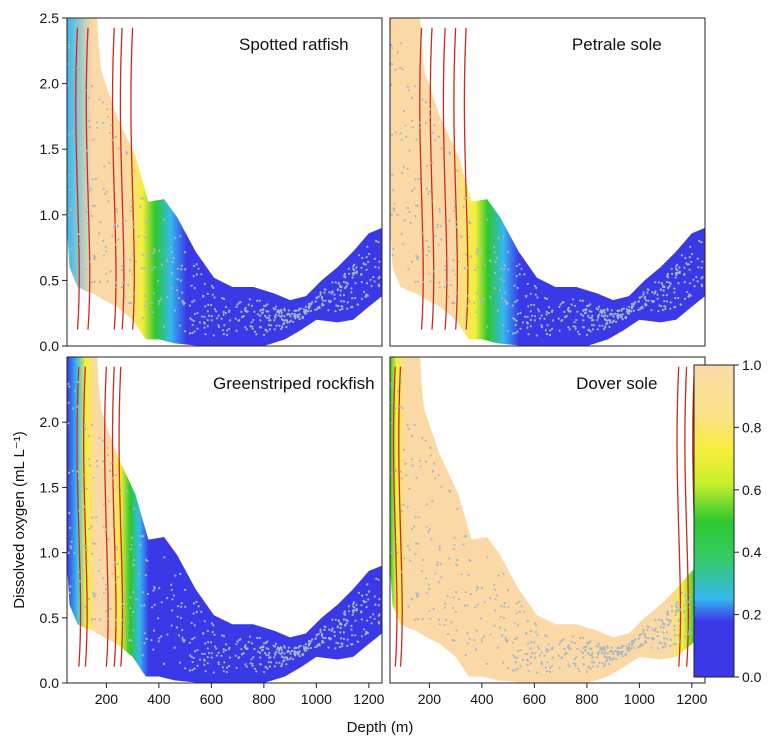 The width and height of the screenshot is (771, 746). Describe the element at coordinates (50, 487) in the screenshot. I see `y-tick-label: 1.5` at that location.